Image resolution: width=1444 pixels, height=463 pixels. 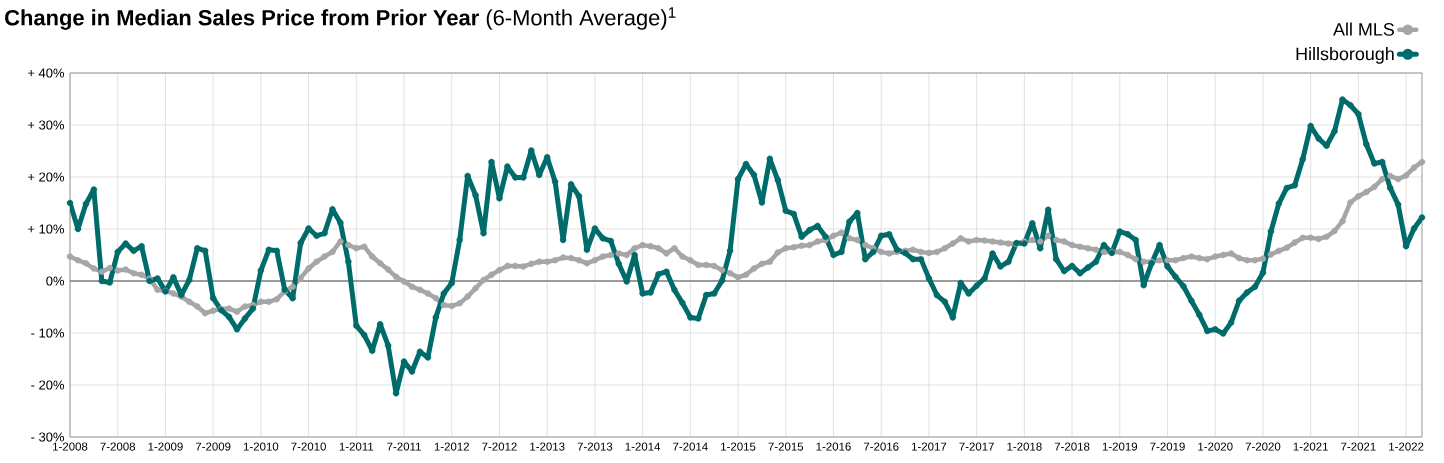 I want to click on x-tick-label: 1-2016, so click(x=833, y=446).